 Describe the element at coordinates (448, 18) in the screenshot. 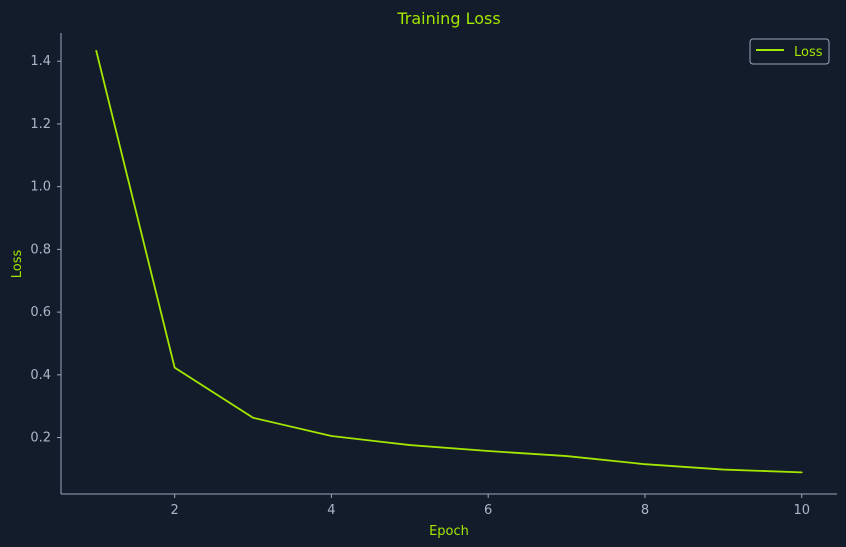

I see `chart-title: Training Loss` at that location.